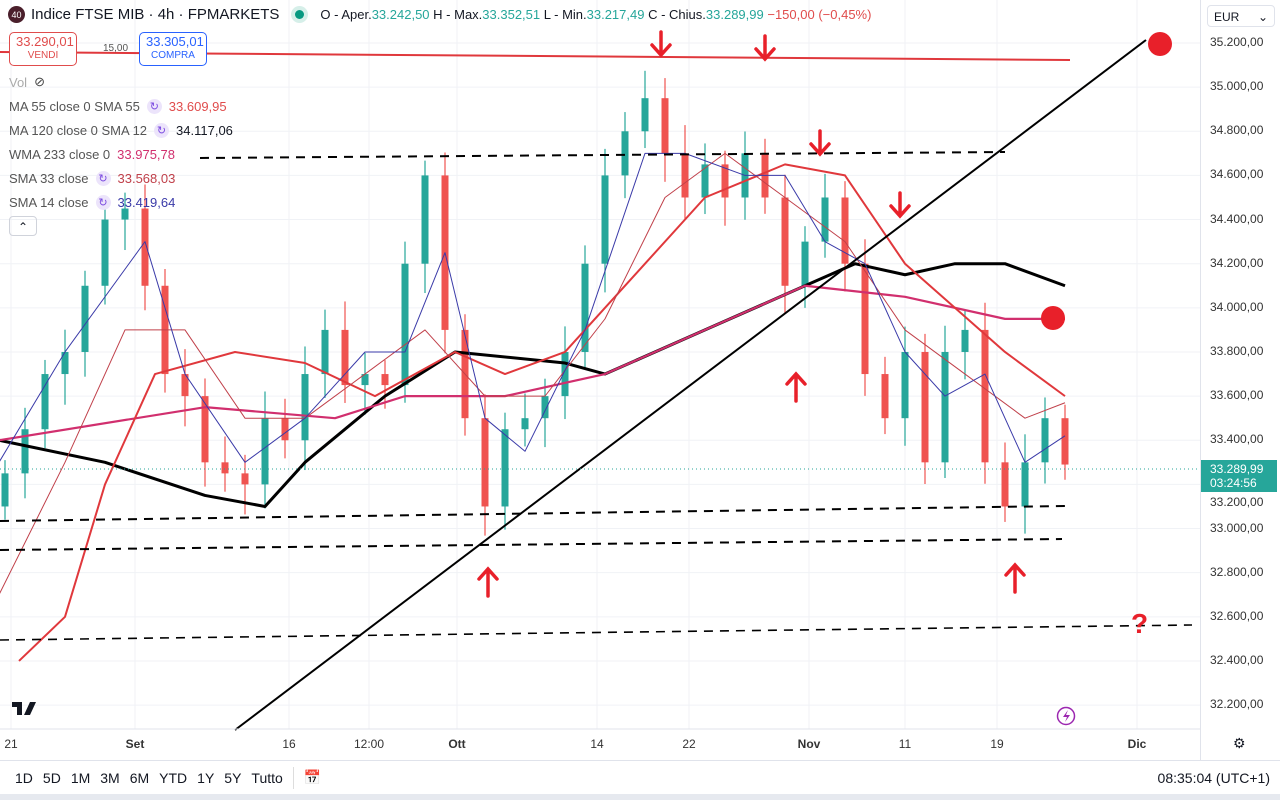 The width and height of the screenshot is (1280, 800). I want to click on range-button-ytd: YTD, so click(173, 777).